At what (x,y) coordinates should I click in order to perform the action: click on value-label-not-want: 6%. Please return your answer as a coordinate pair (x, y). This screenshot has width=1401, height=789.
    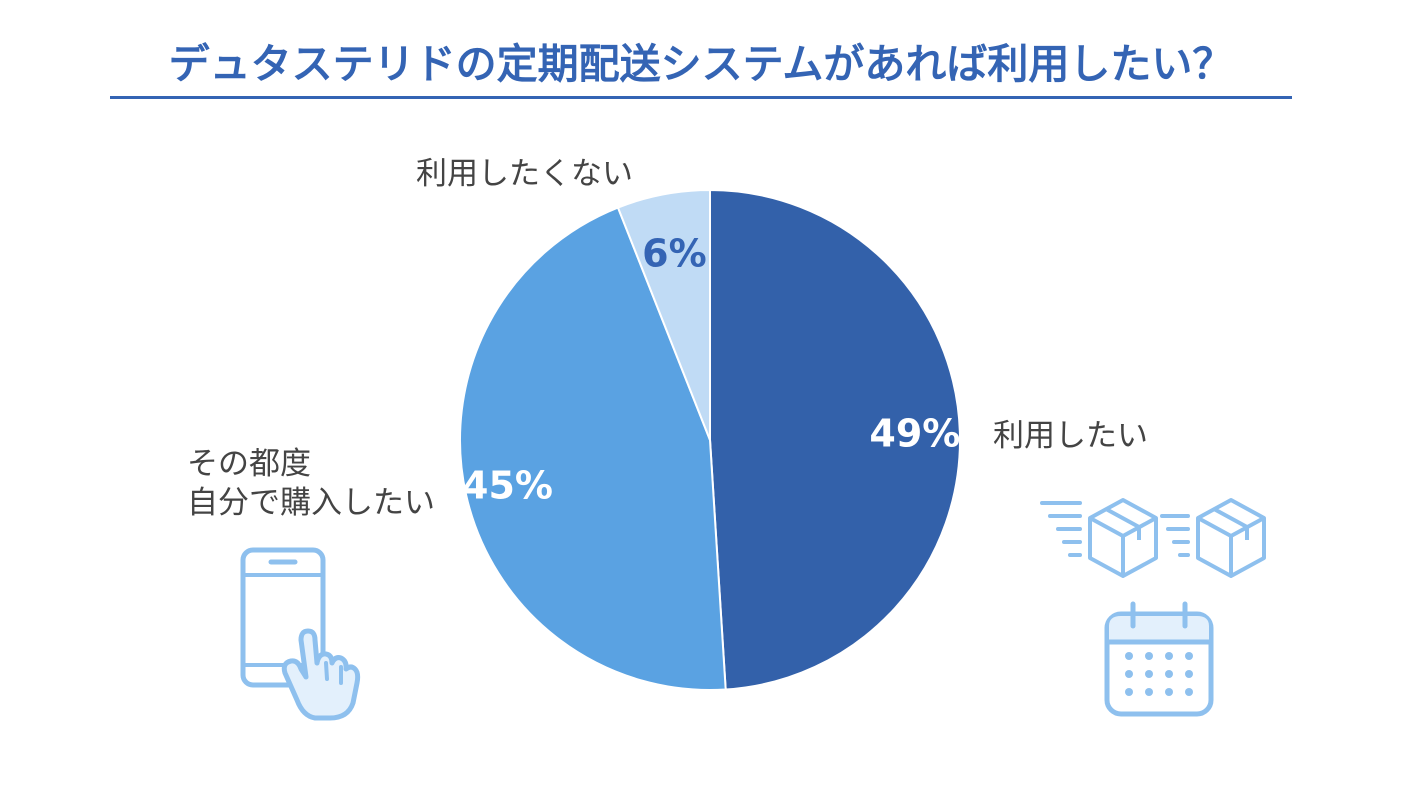
    Looking at the image, I should click on (674, 253).